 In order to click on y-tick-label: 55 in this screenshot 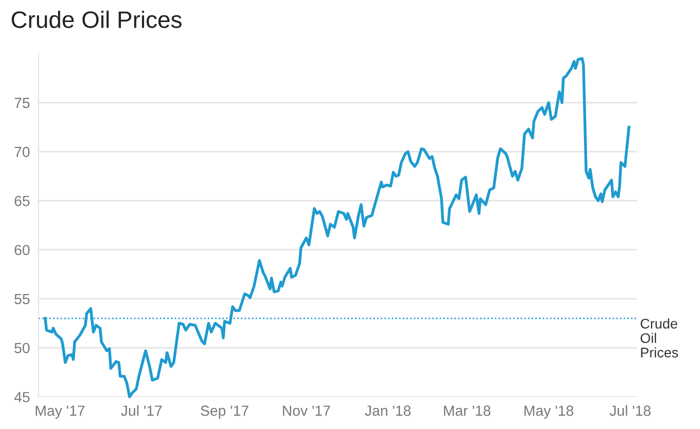, I will do `click(22, 299)`.